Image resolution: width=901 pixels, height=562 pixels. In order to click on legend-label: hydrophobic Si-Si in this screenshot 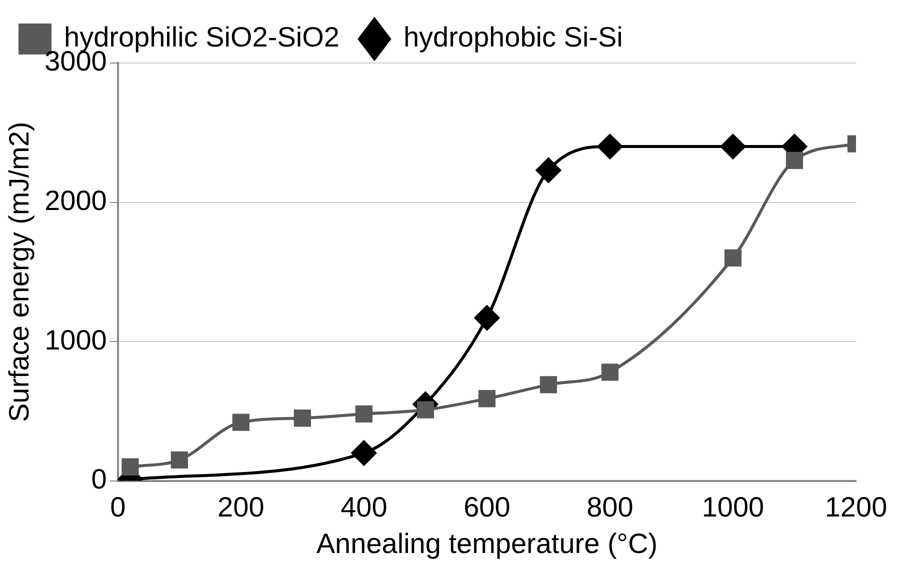, I will do `click(513, 37)`.